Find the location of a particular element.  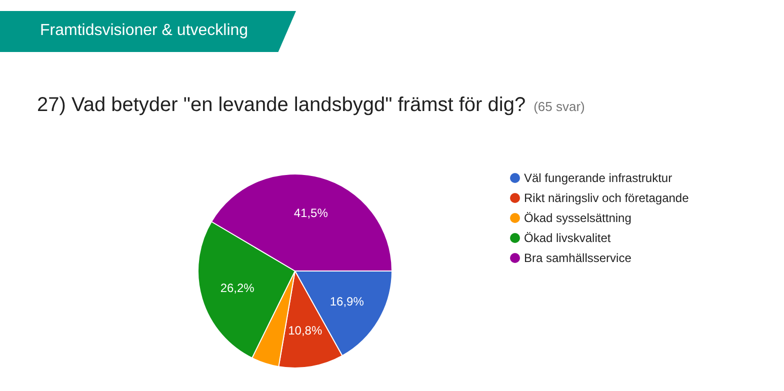

data-label: 26,2% is located at coordinates (237, 288).